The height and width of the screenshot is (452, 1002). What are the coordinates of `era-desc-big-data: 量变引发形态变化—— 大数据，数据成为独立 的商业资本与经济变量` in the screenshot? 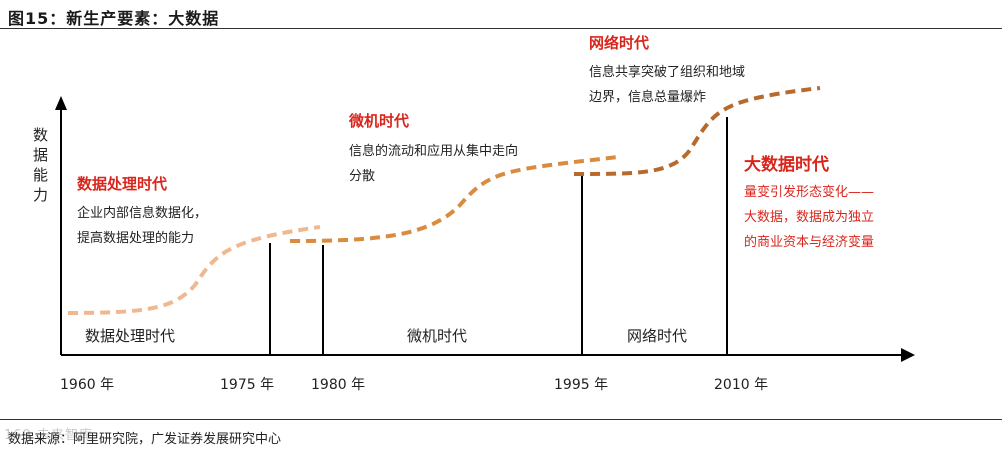 It's located at (809, 217).